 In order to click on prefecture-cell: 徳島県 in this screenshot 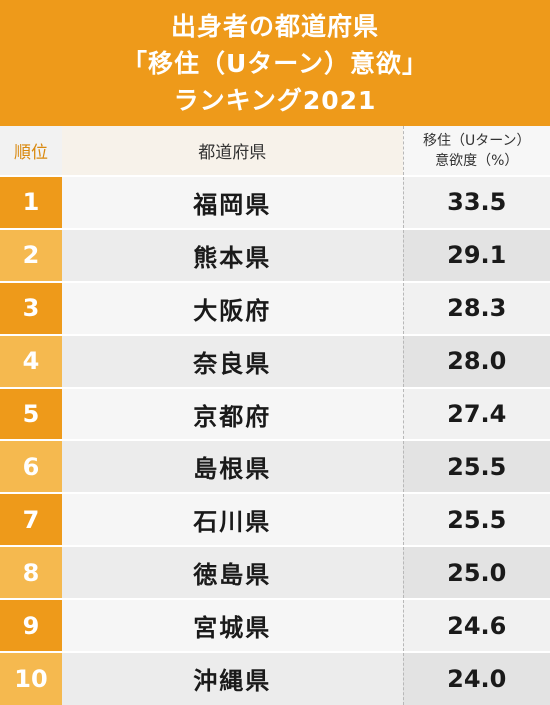, I will do `click(233, 572)`.